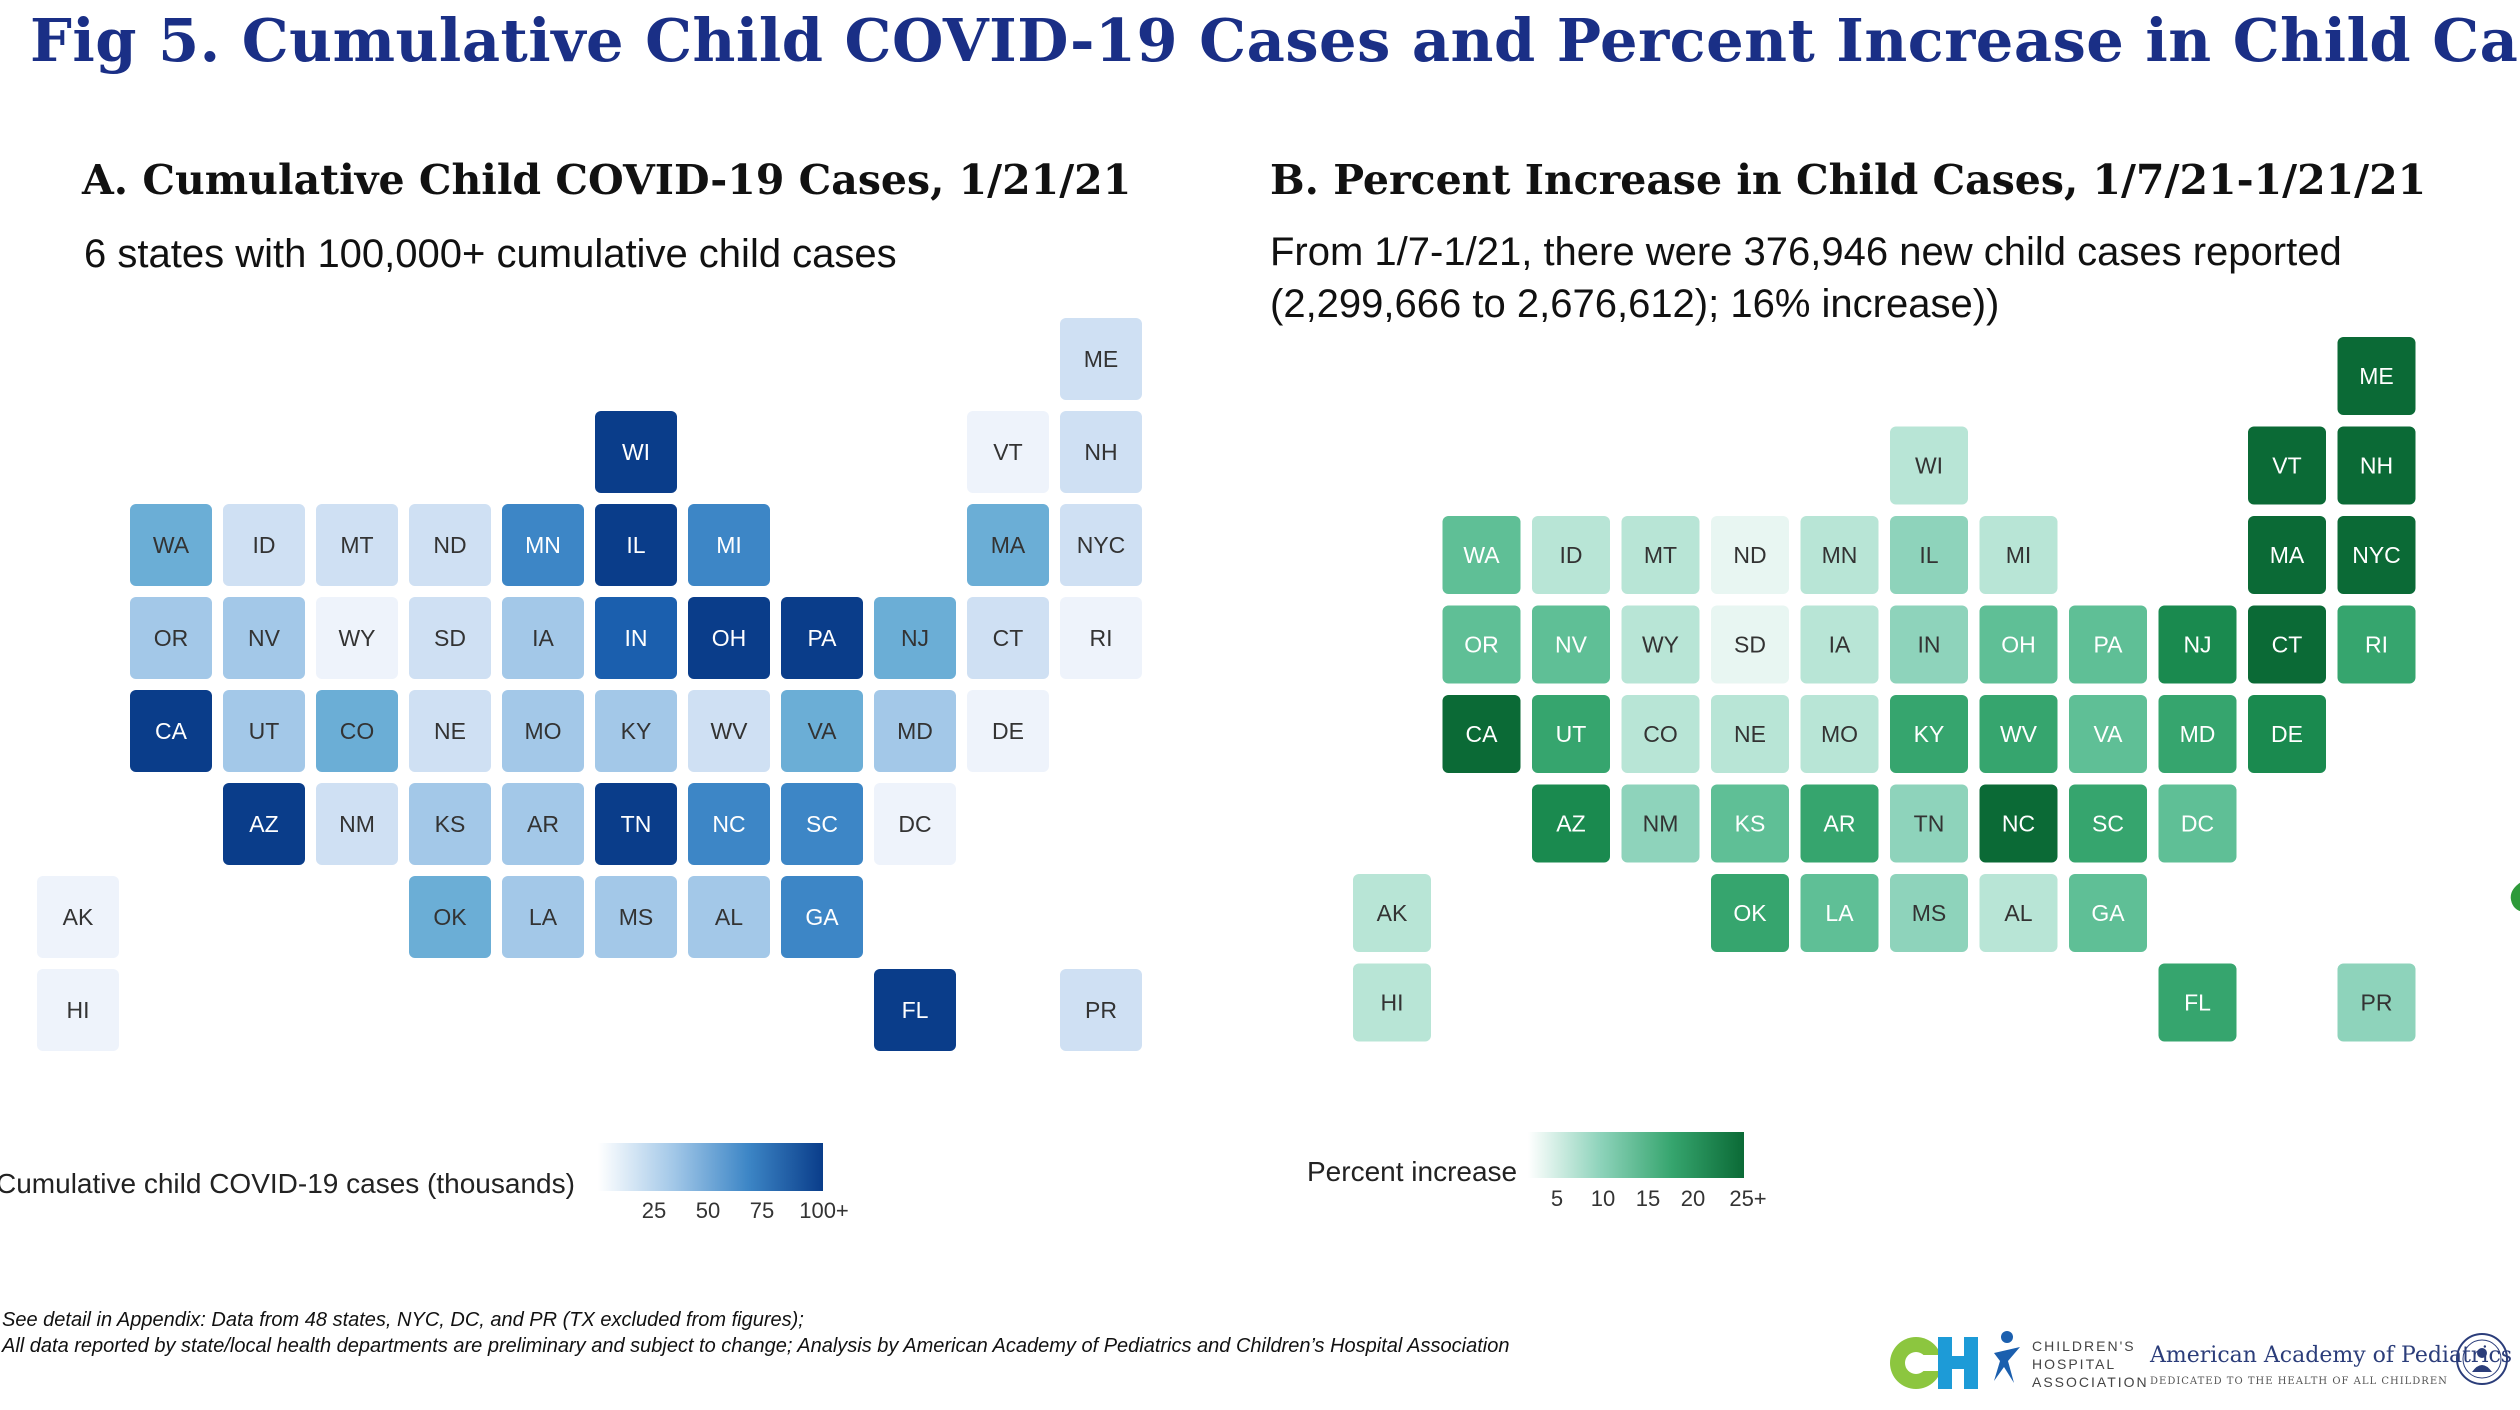 The height and width of the screenshot is (1410, 2520). What do you see at coordinates (1693, 1198) in the screenshot?
I see `panel-b-legend-tick: 20` at bounding box center [1693, 1198].